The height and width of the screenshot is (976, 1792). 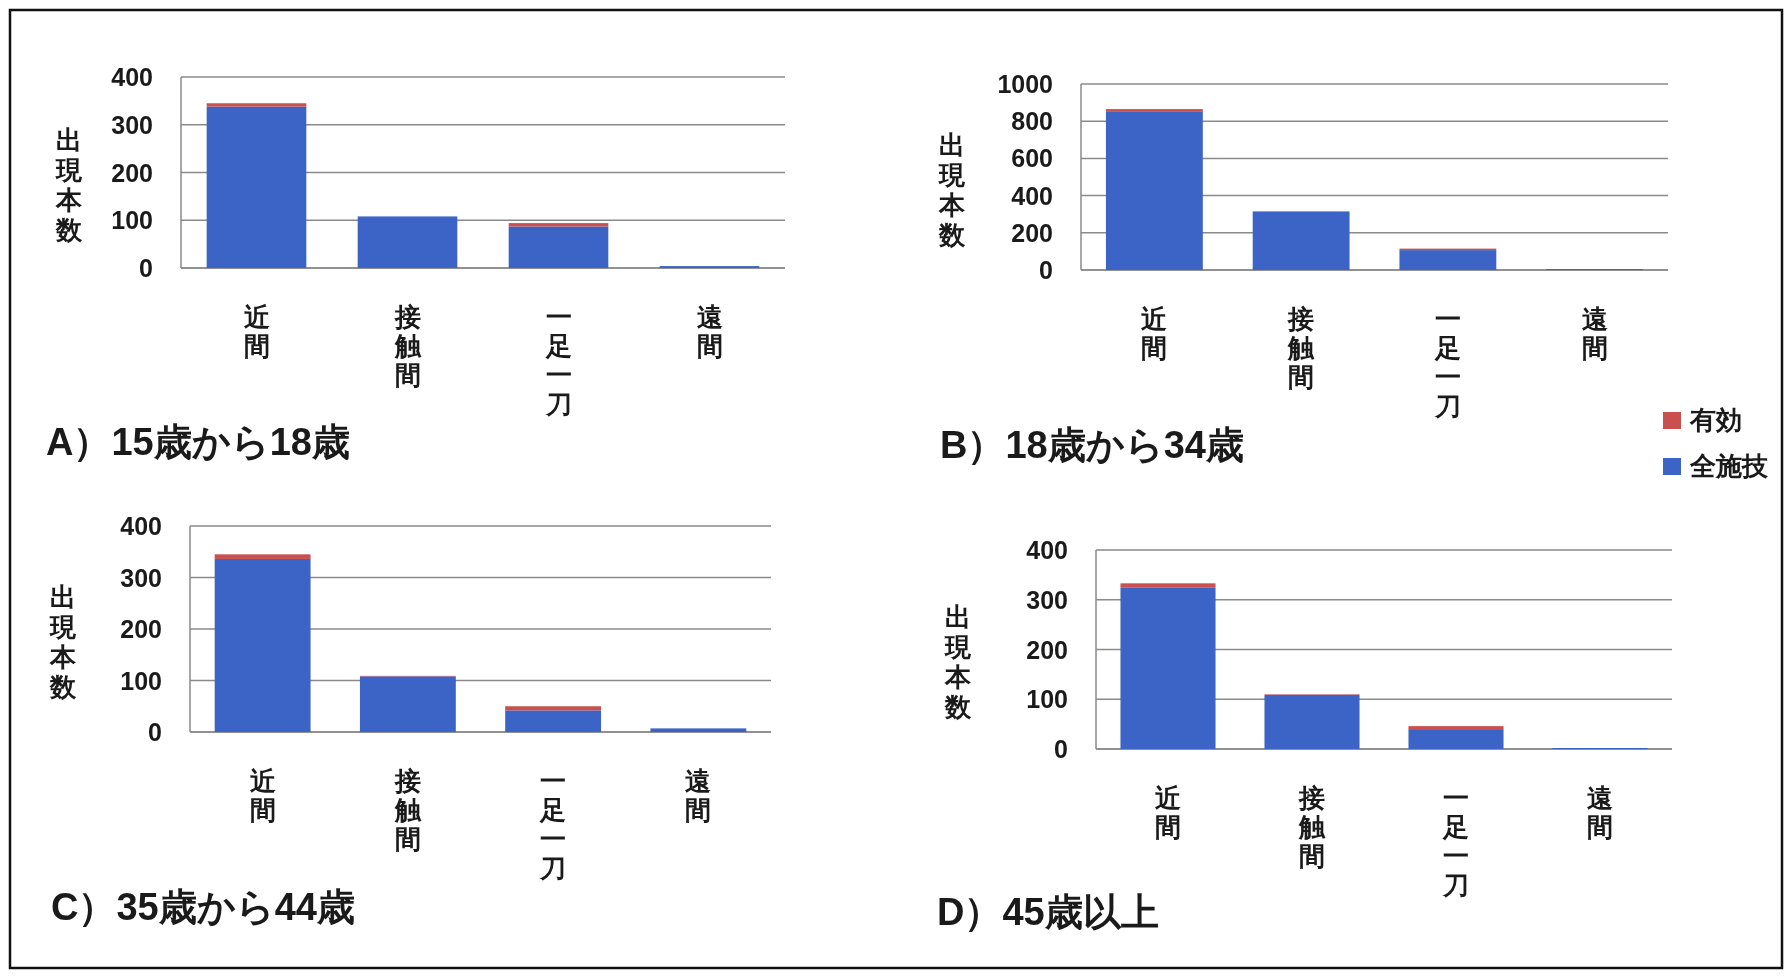 What do you see at coordinates (203, 907) in the screenshot?
I see `title: C）35歳から44歳` at bounding box center [203, 907].